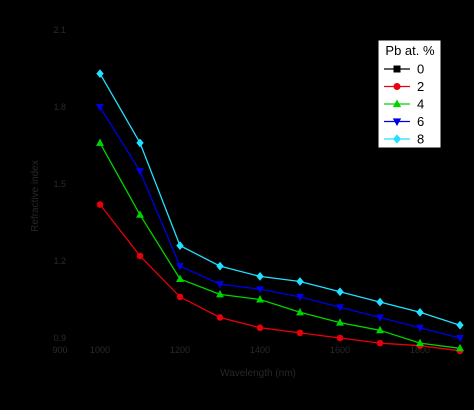 This screenshot has height=410, width=474. Describe the element at coordinates (404, 139) in the screenshot. I see `legend-item: 8` at that location.